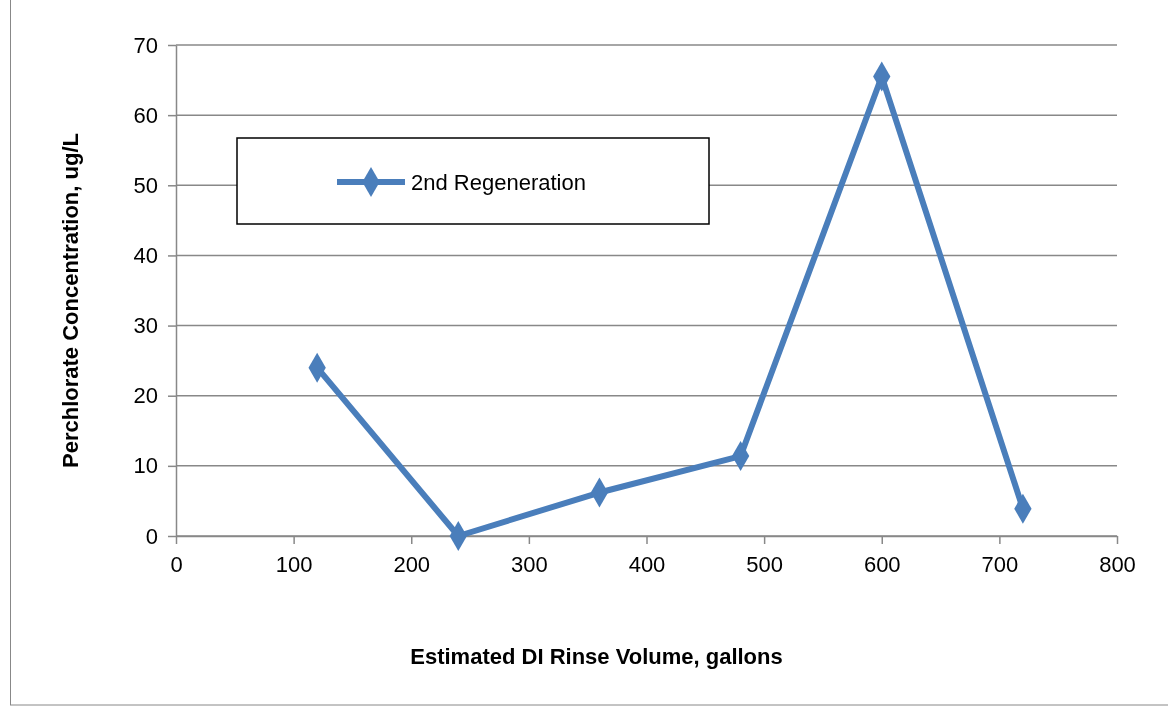 This screenshot has height=707, width=1168. I want to click on x-axis-title: Estimated DI Rinse Volume, gallons, so click(596, 656).